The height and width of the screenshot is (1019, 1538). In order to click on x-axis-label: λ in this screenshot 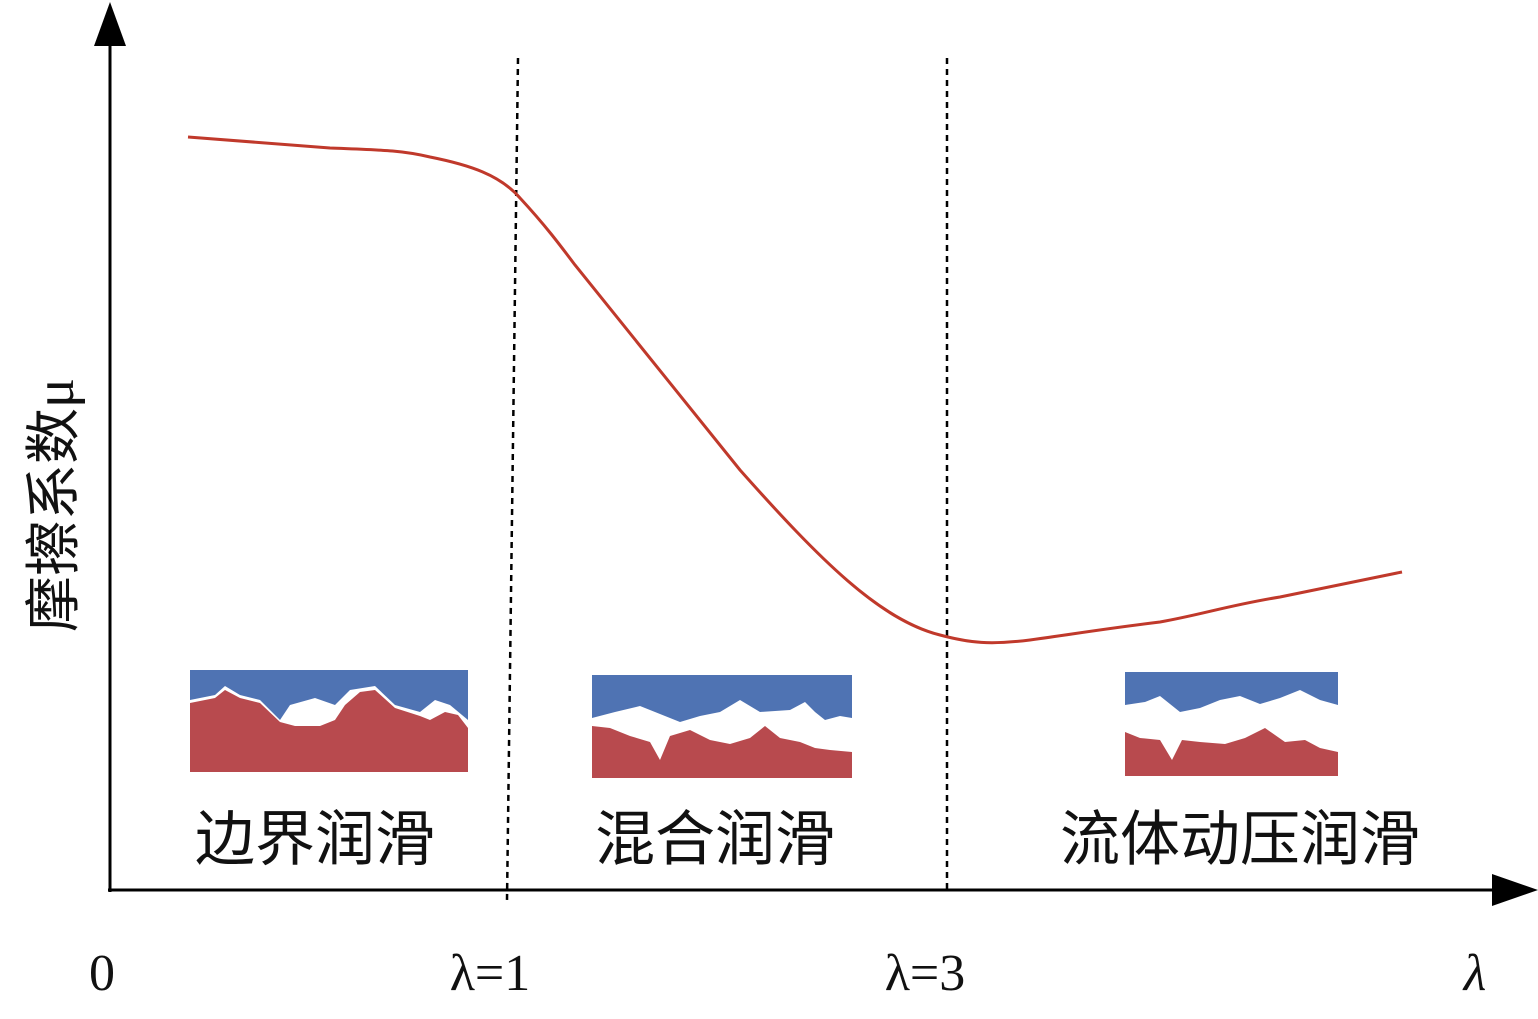, I will do `click(1474, 973)`.